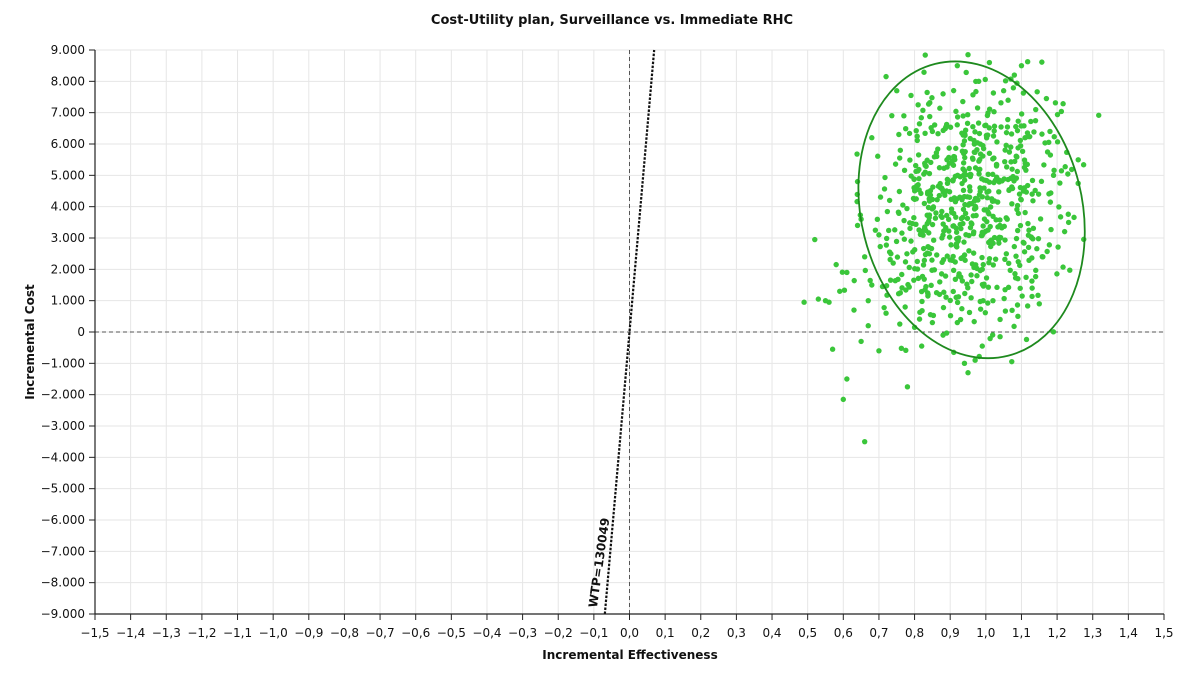  I want to click on y-tick-label: −9.000, so click(63, 614).